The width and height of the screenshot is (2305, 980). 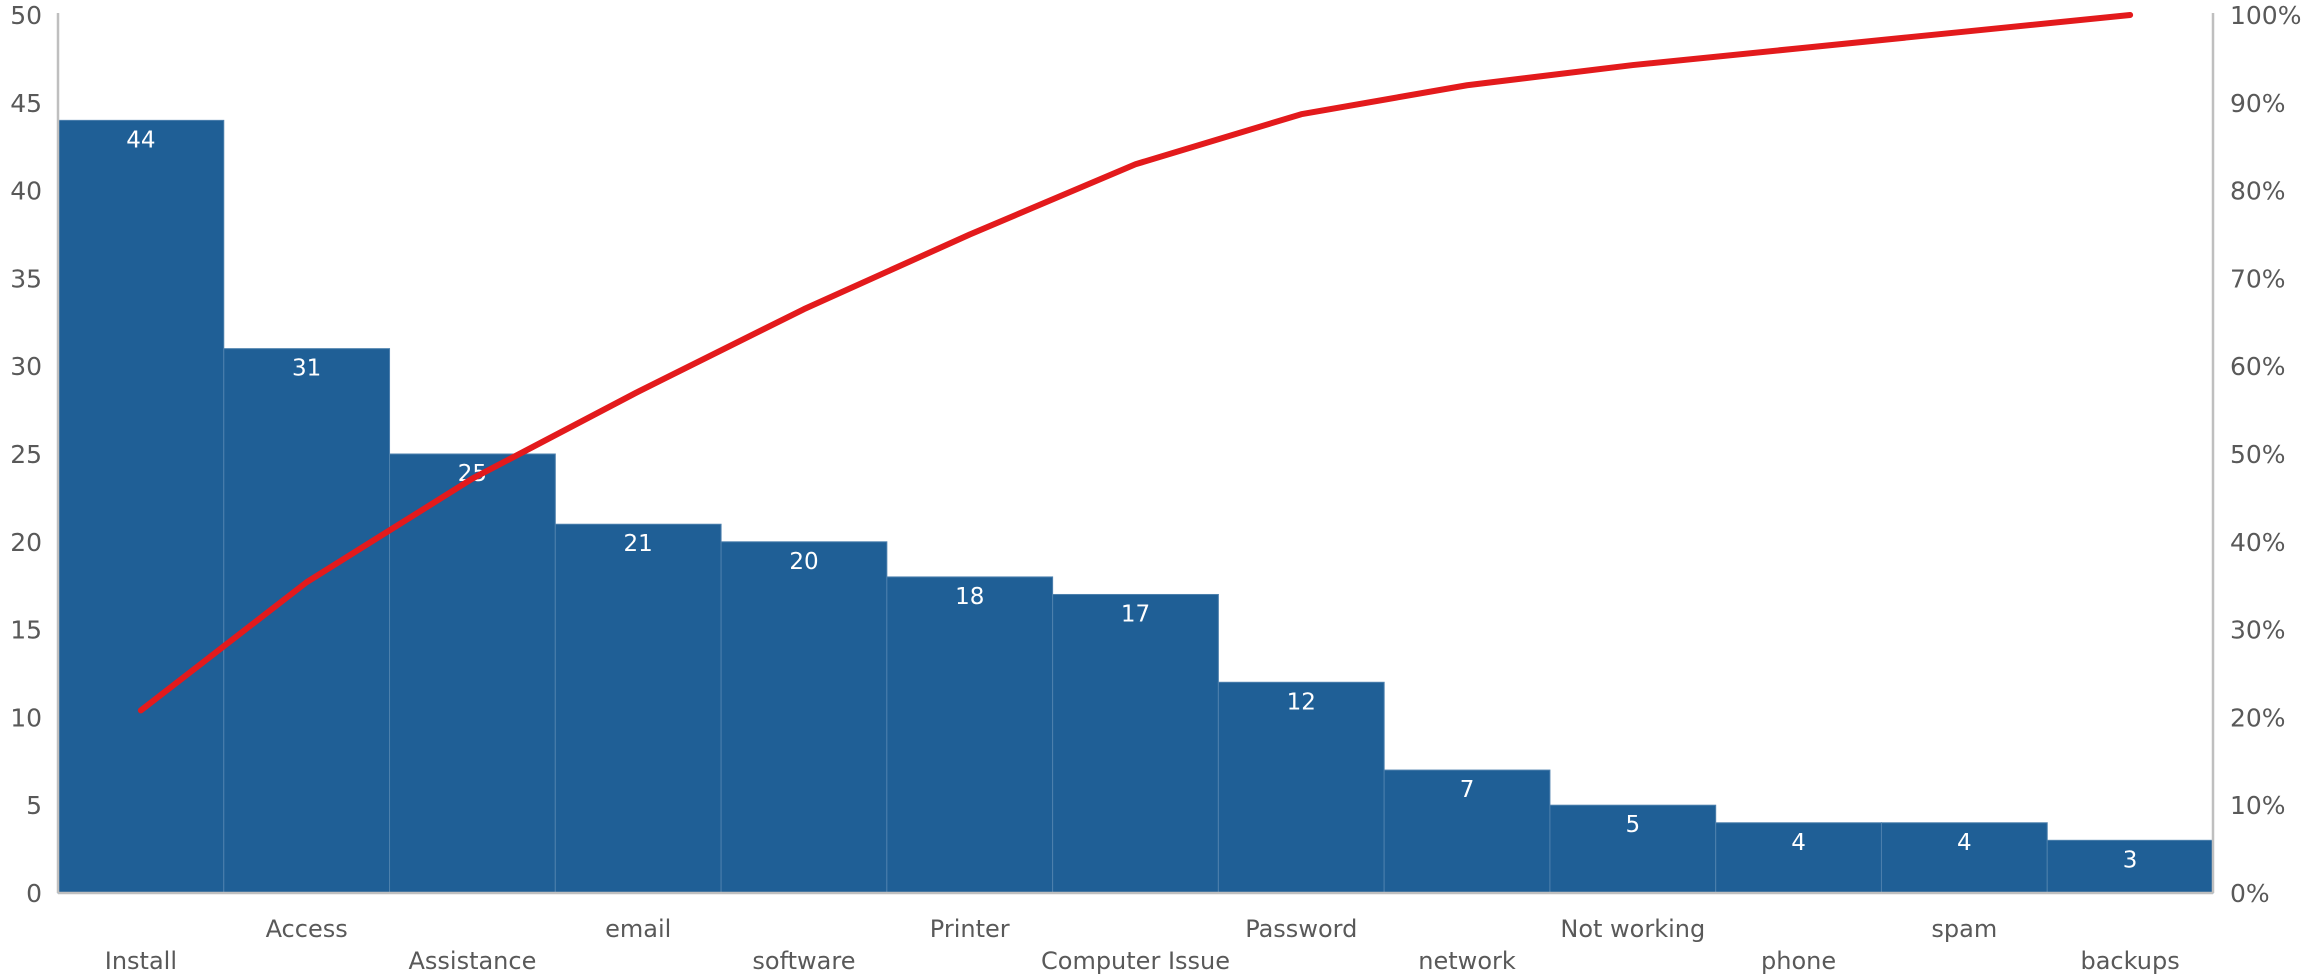 What do you see at coordinates (26, 15) in the screenshot?
I see `y-tick-label-10: 50` at bounding box center [26, 15].